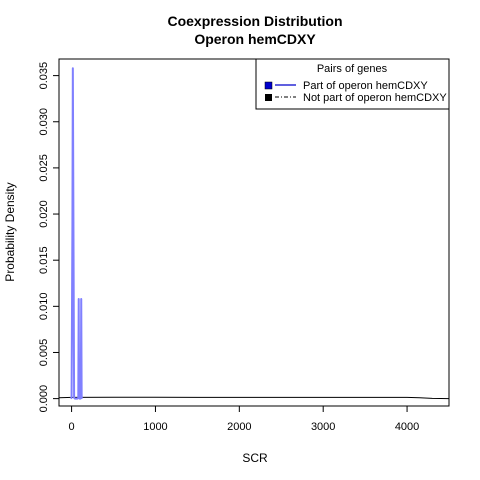 The height and width of the screenshot is (480, 480). I want to click on chart-title: Coexpression Distribution, so click(254, 21).